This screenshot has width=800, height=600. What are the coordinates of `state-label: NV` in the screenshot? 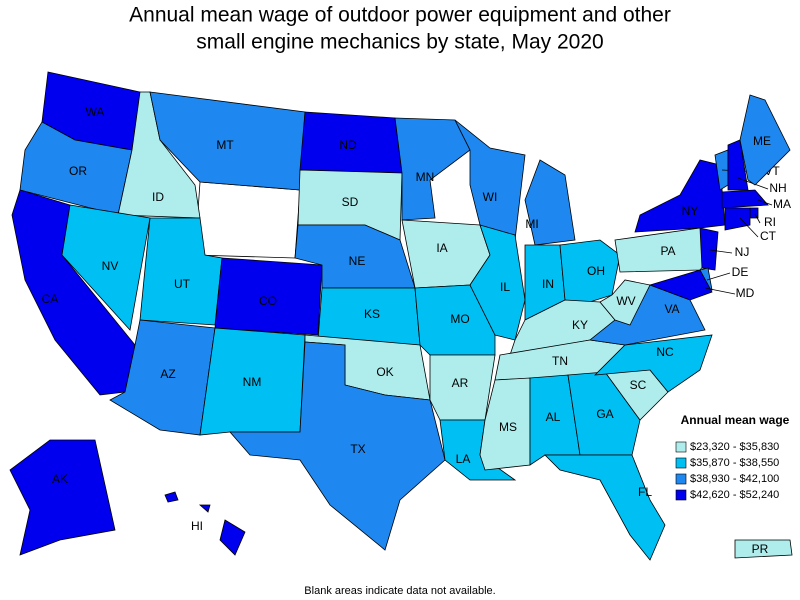 It's located at (110, 266).